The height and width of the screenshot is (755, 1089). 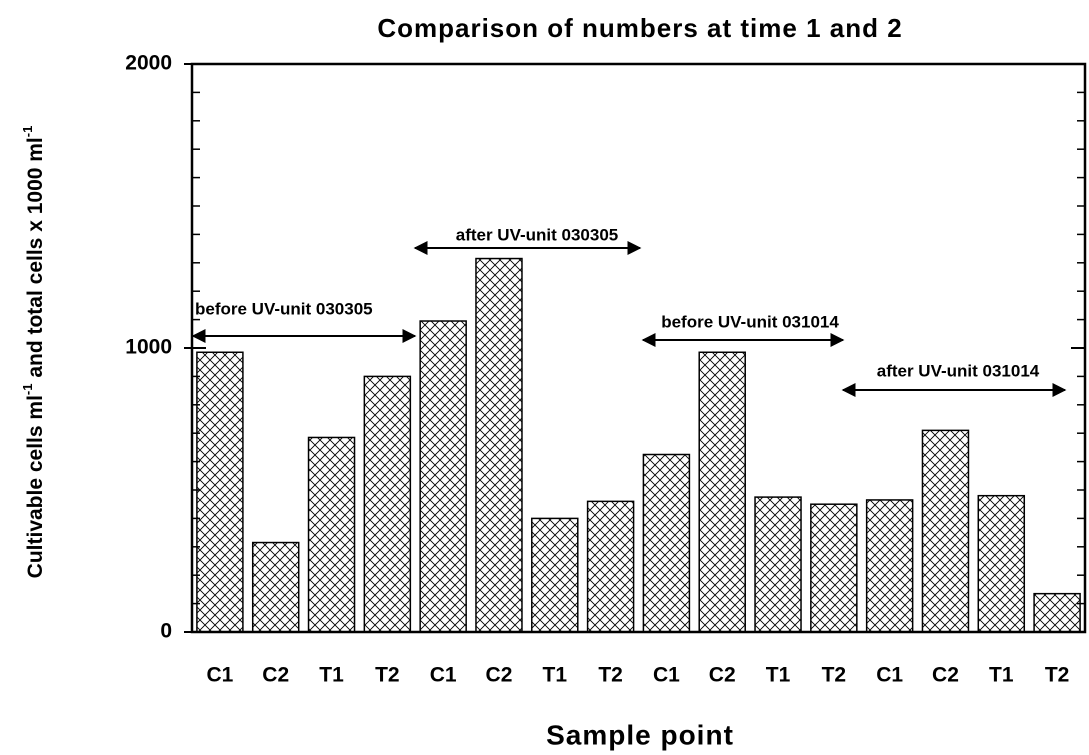 I want to click on annotation: before UV-unit 031014, so click(x=750, y=321).